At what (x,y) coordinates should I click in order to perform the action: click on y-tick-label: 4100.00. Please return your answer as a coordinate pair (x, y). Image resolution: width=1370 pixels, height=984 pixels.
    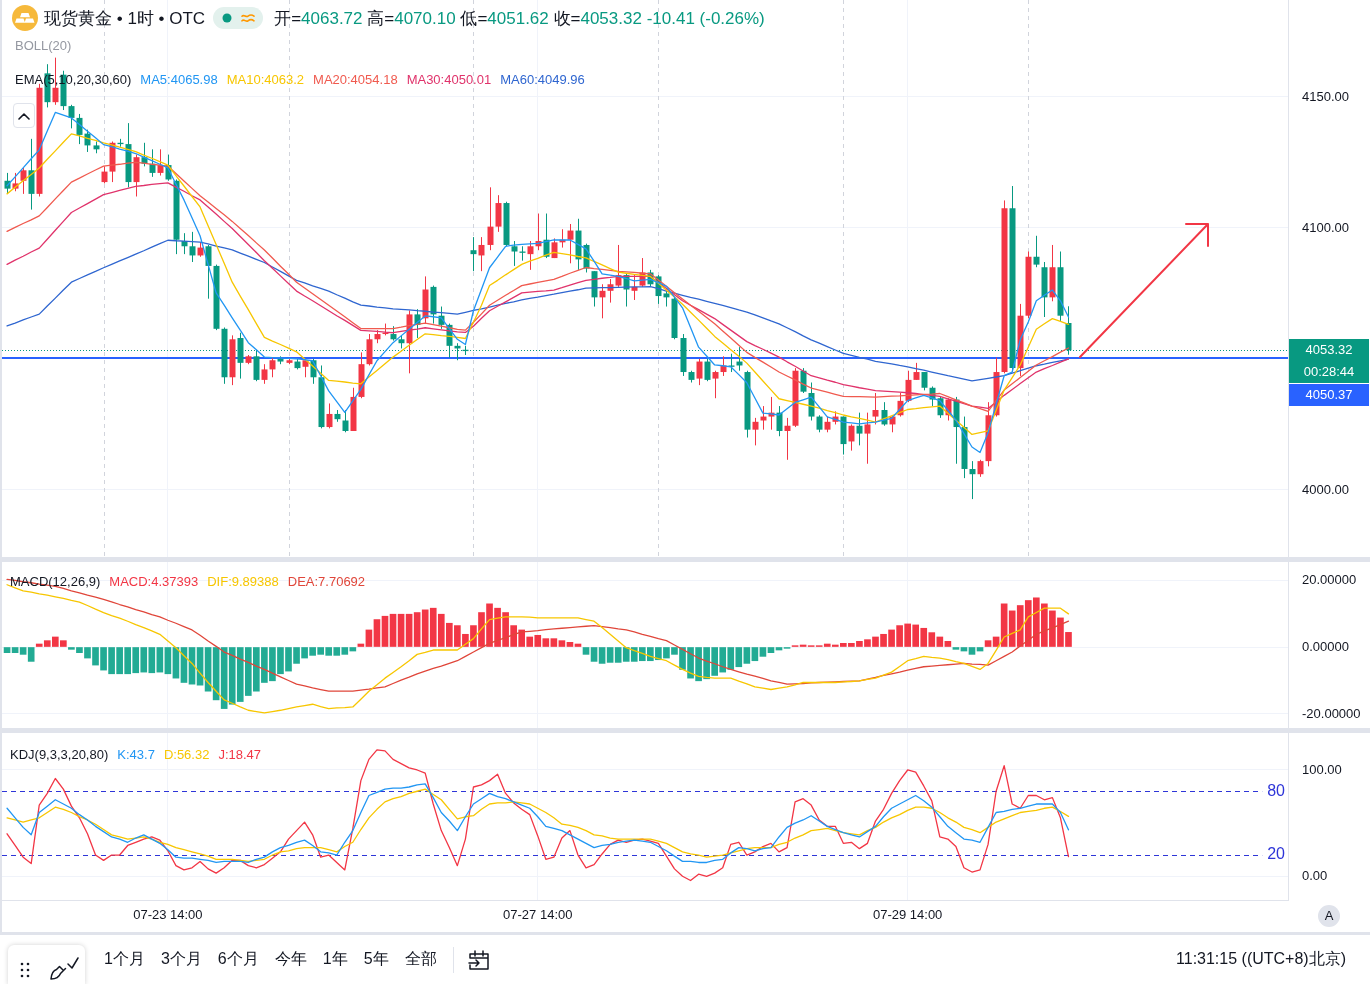
    Looking at the image, I should click on (1325, 227).